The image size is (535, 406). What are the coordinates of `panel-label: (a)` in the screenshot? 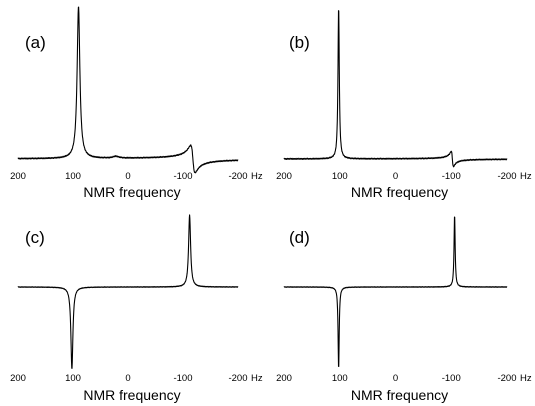 It's located at (35, 42).